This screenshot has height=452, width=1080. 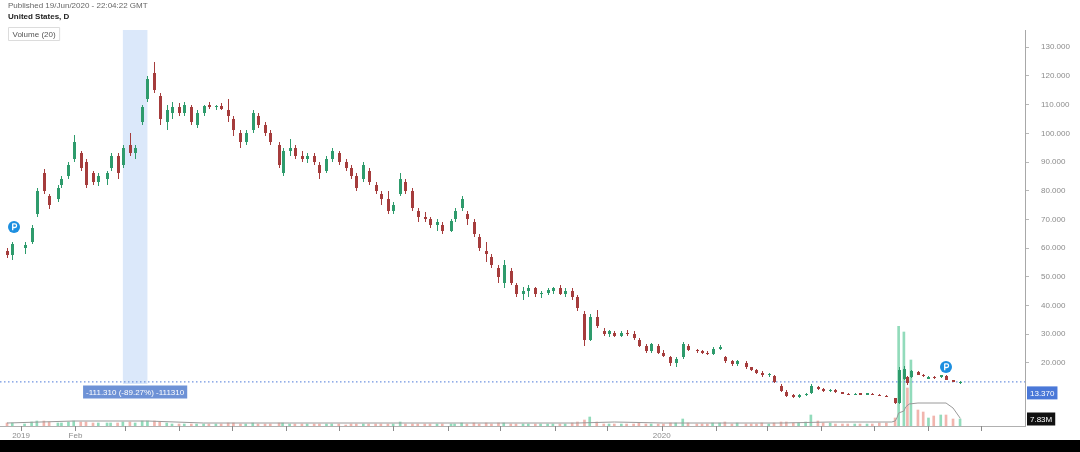 What do you see at coordinates (1054, 363) in the screenshot?
I see `y-tick-label: 20.000` at bounding box center [1054, 363].